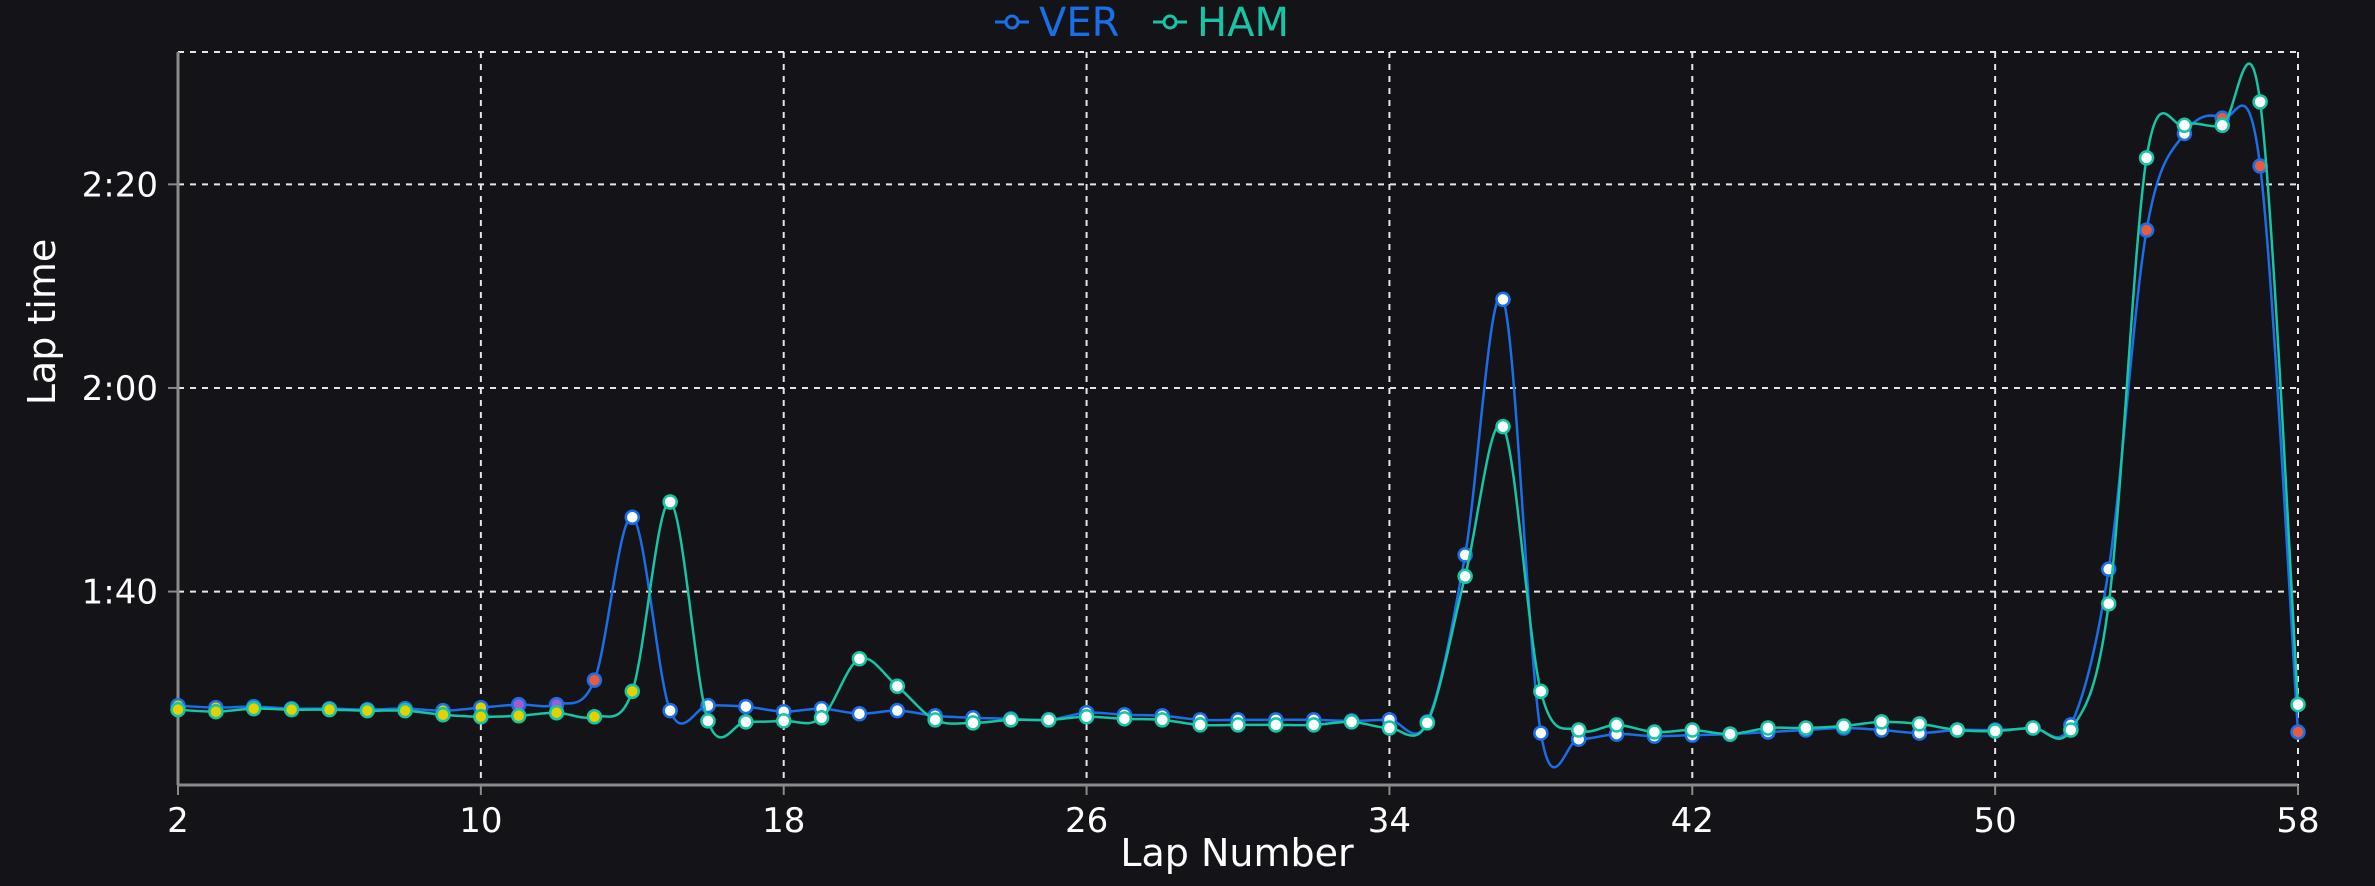 The height and width of the screenshot is (886, 2375). What do you see at coordinates (1995, 821) in the screenshot?
I see `x-tick-label: 50` at bounding box center [1995, 821].